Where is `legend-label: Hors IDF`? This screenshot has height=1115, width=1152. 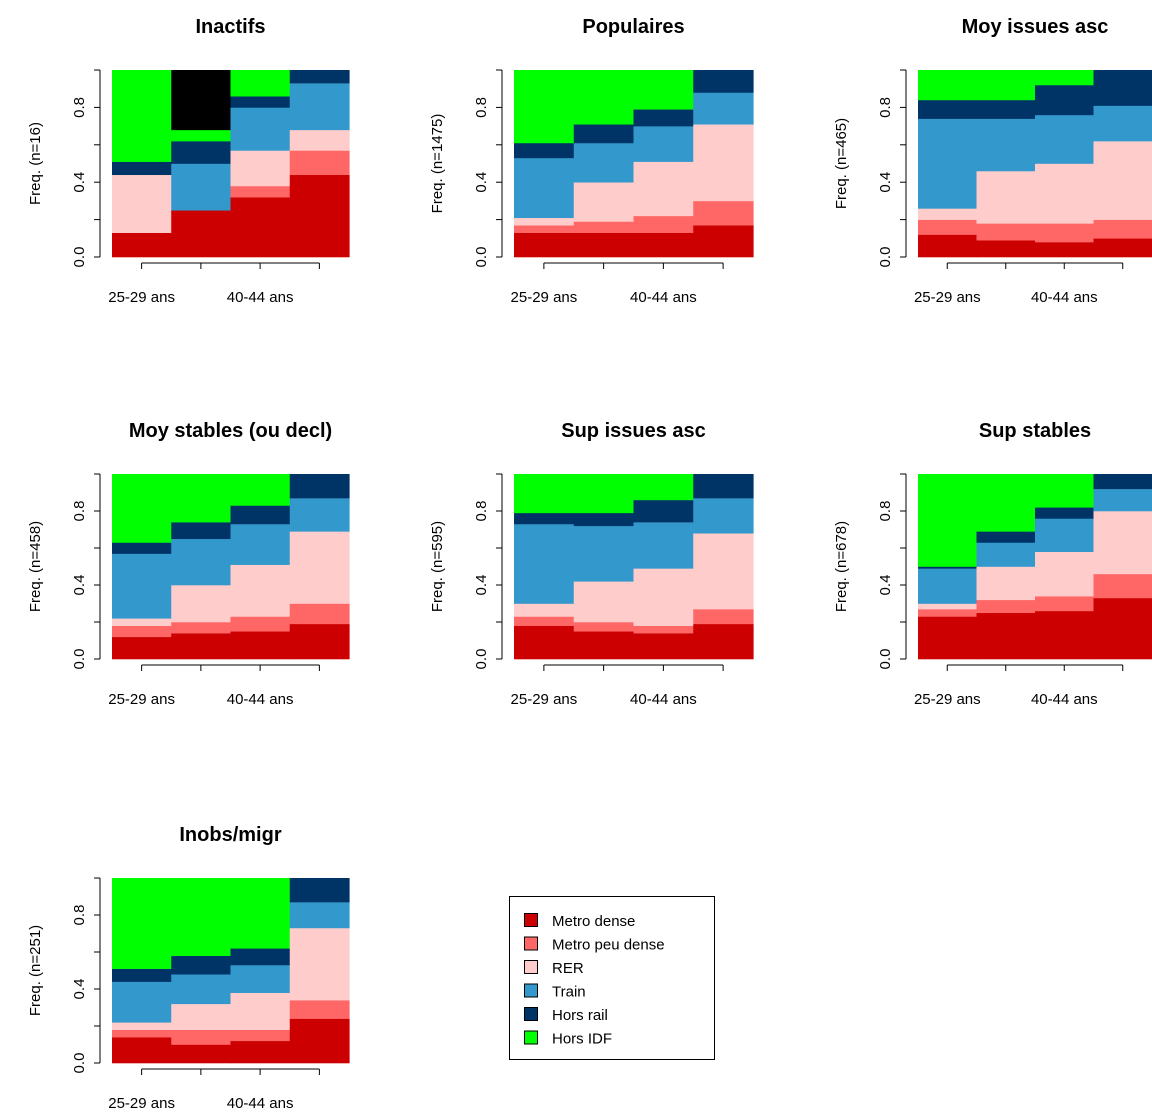 legend-label: Hors IDF is located at coordinates (582, 1039).